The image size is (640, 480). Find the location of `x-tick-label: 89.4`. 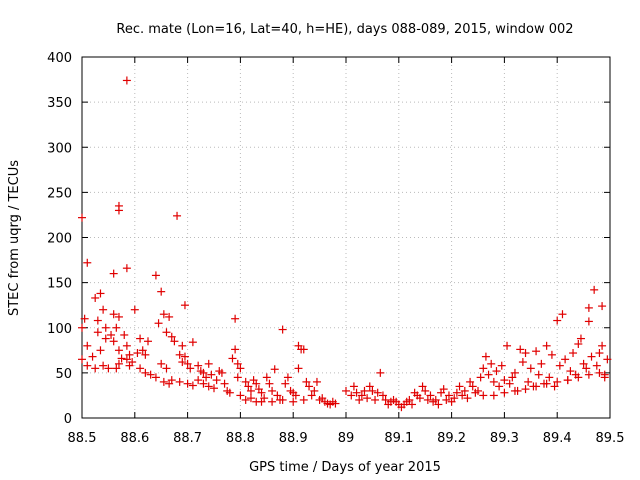

x-tick-label: 89.4 is located at coordinates (557, 438).